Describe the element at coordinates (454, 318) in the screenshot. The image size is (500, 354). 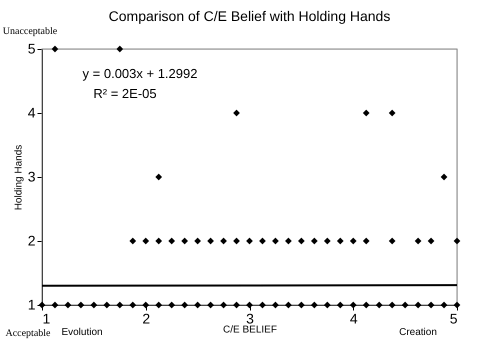
I see `x-tick-label: 5` at that location.